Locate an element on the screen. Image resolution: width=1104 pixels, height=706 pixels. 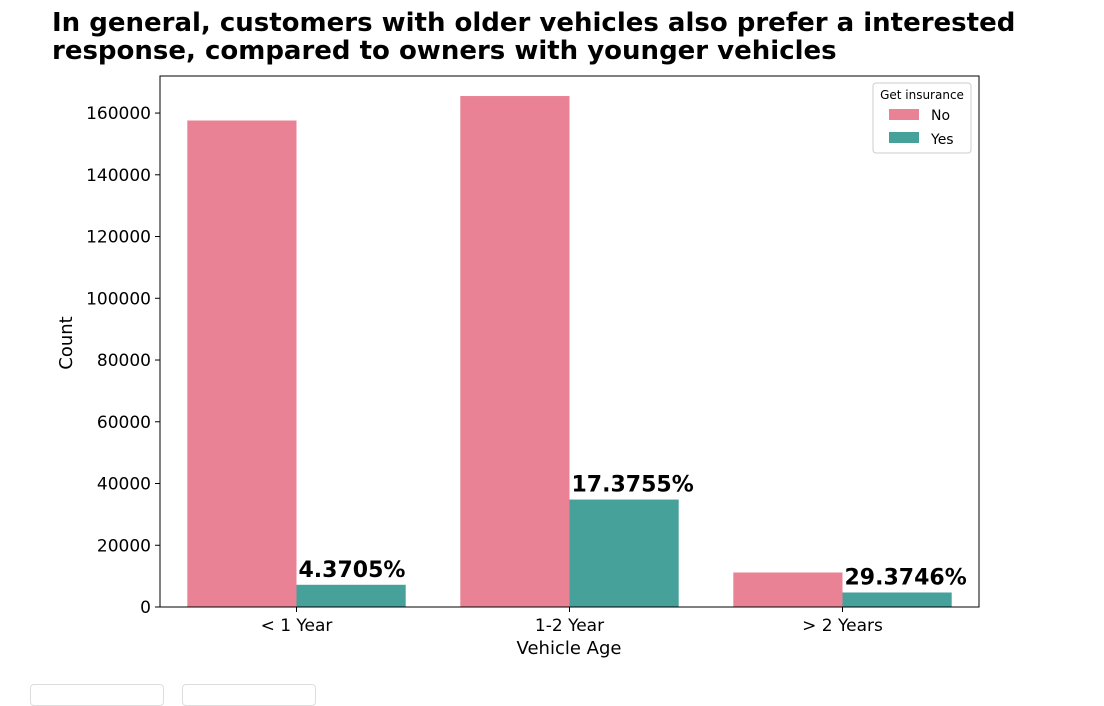
legend-entry-yes: Yes is located at coordinates (942, 140).